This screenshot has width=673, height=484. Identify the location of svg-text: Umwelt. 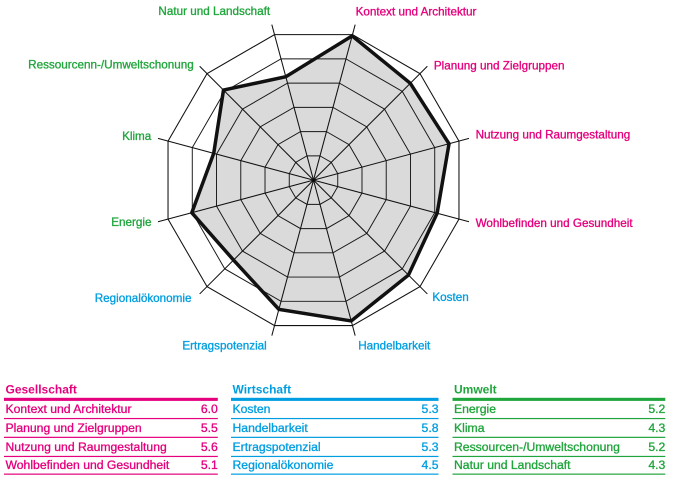
(475, 390).